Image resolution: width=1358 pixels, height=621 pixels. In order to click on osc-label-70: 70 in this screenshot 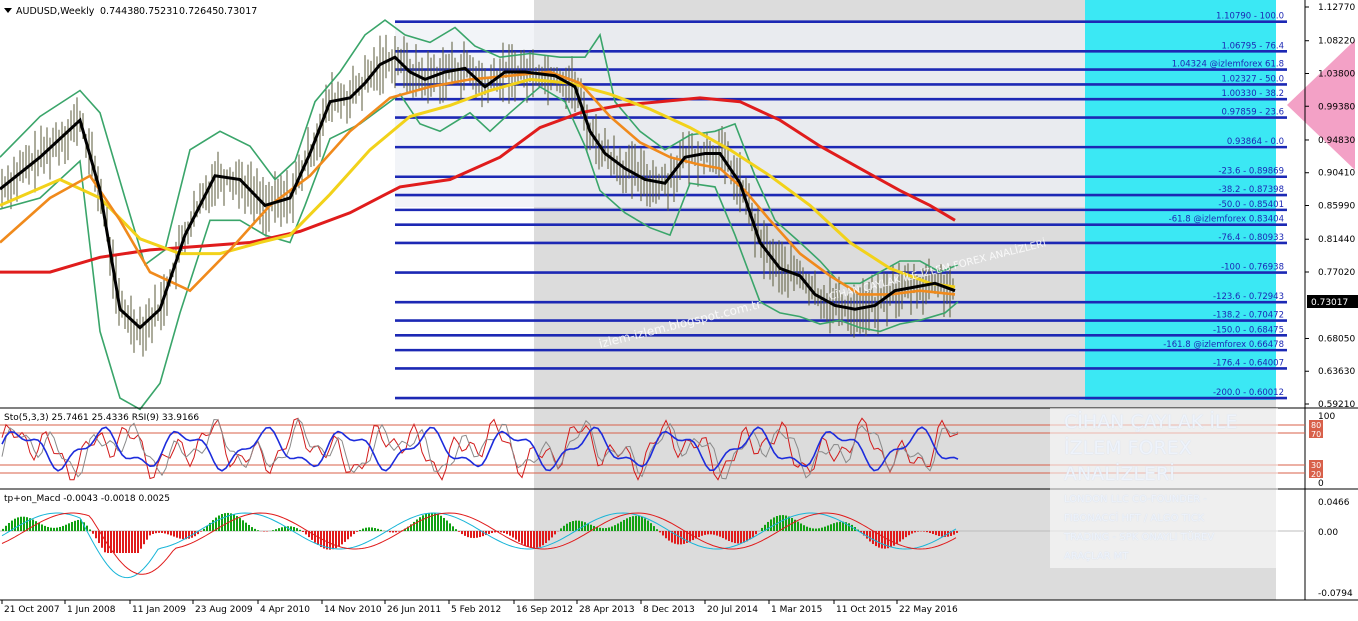, I will do `click(1316, 434)`.